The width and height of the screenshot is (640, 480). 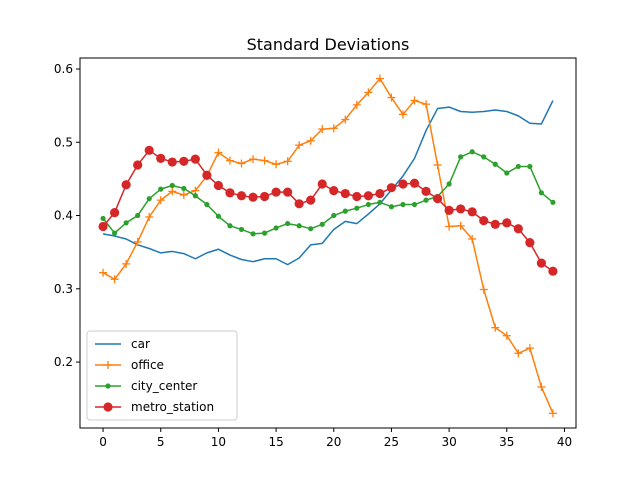 I want to click on y-axis: 0.2 0.3 0.4 0.5 0.6, so click(x=67, y=215).